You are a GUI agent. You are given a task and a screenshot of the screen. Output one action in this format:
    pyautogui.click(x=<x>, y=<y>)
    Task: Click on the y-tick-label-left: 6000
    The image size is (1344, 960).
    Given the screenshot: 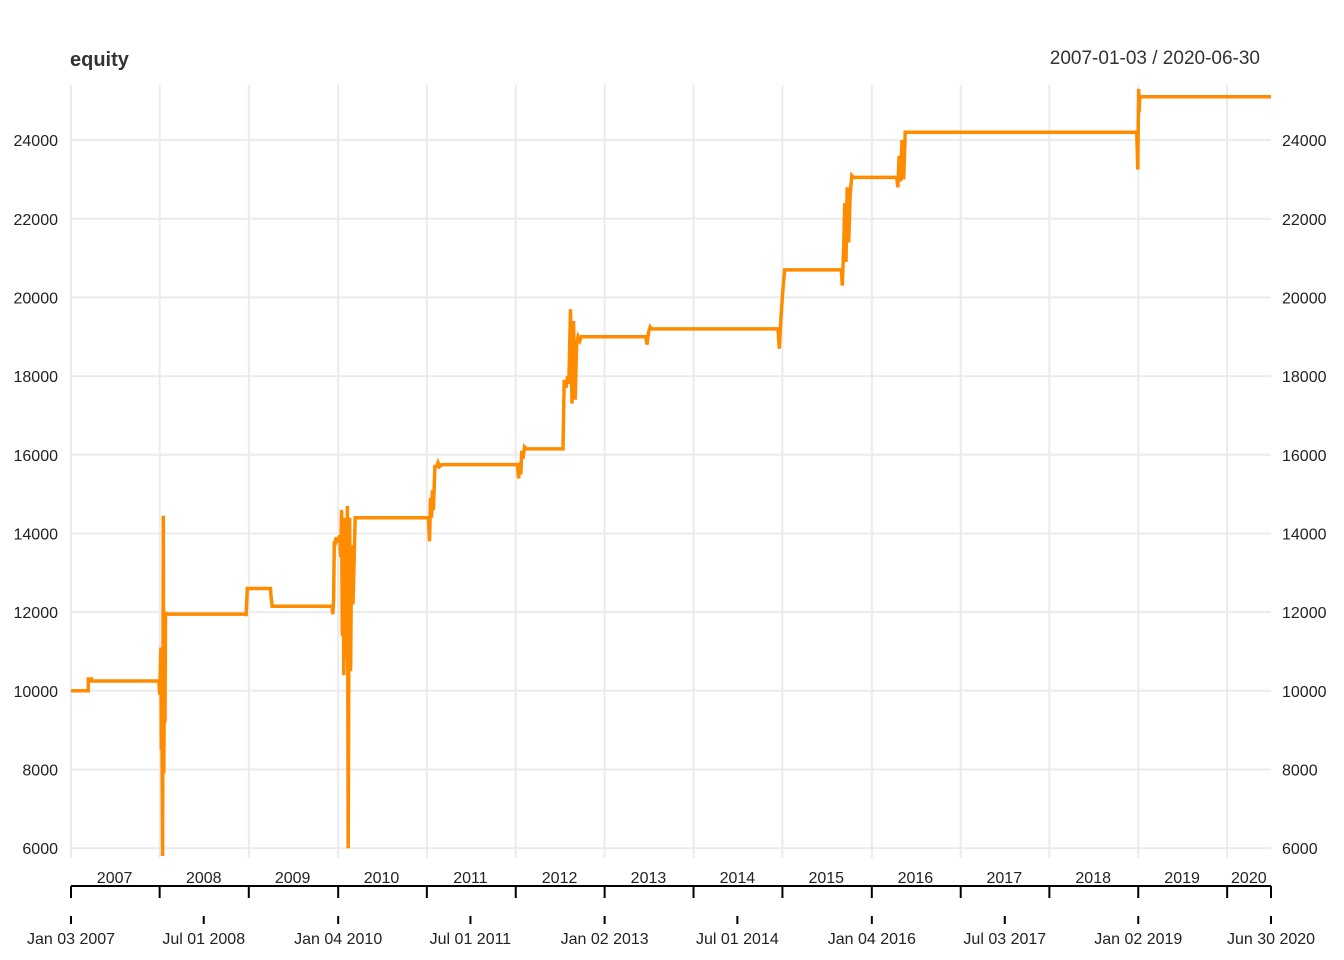 What is the action you would take?
    pyautogui.click(x=40, y=849)
    